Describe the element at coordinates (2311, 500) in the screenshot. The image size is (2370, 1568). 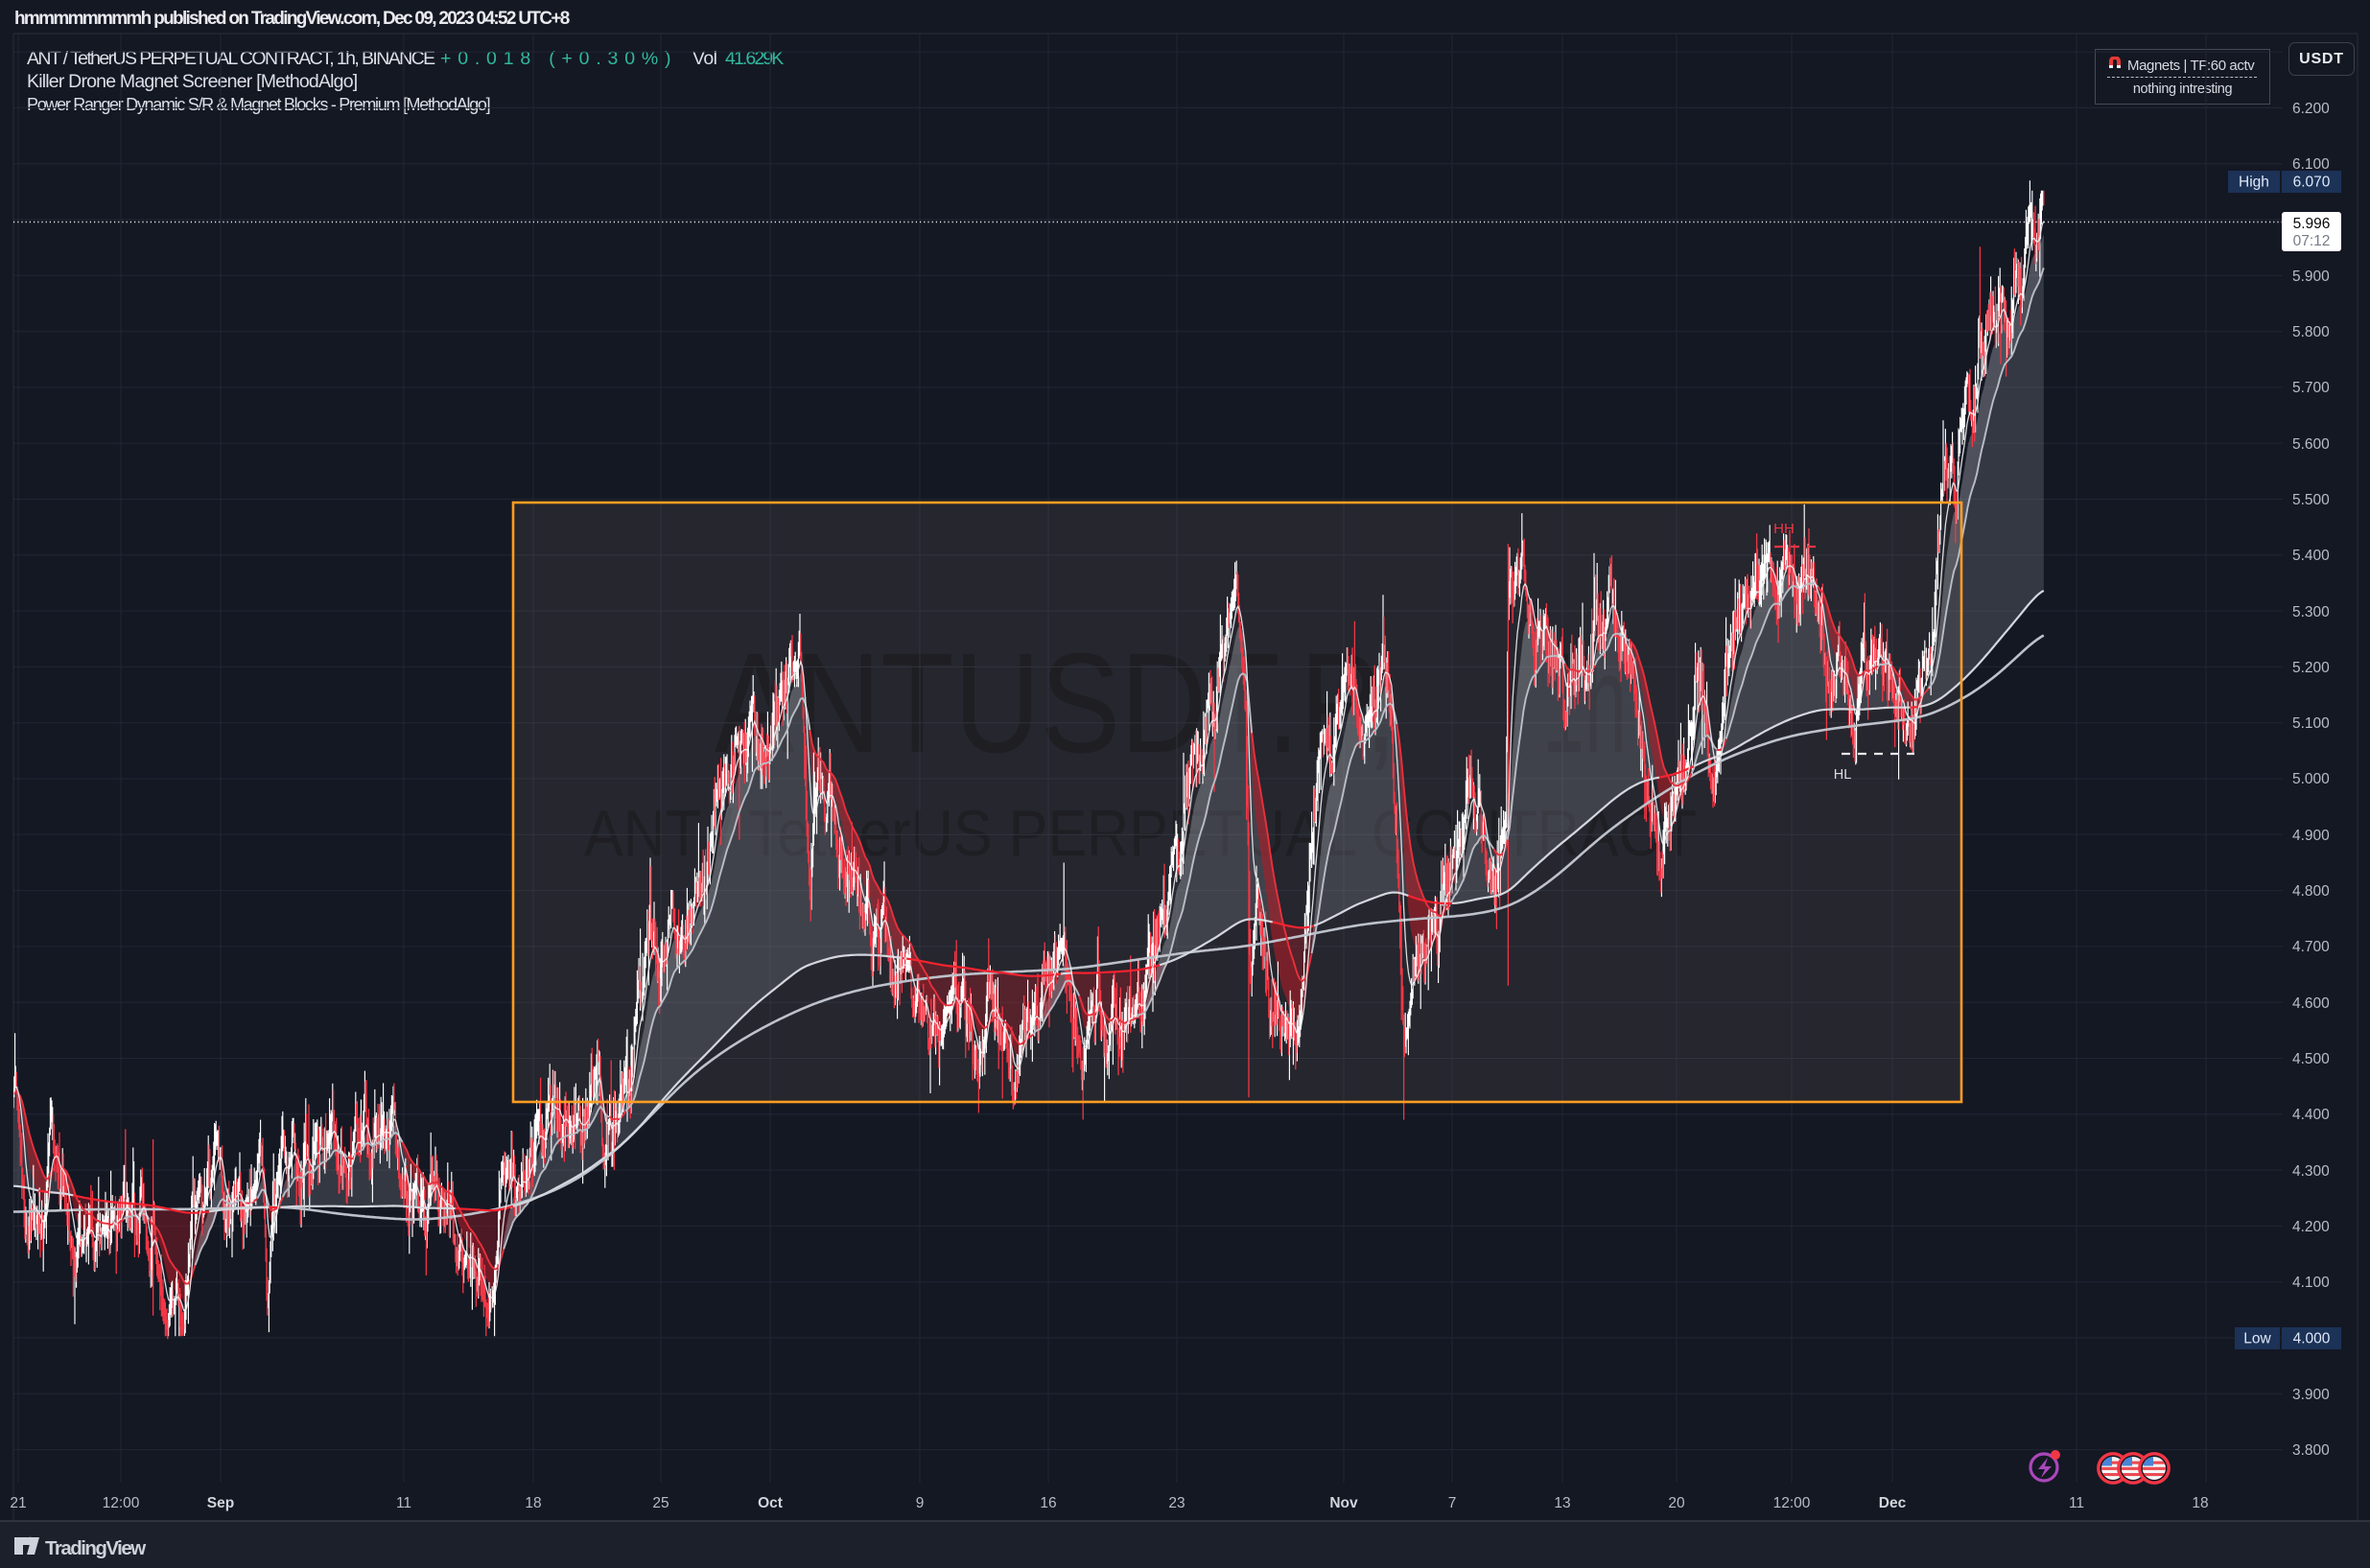
I see `svg-text: 5.500` at that location.